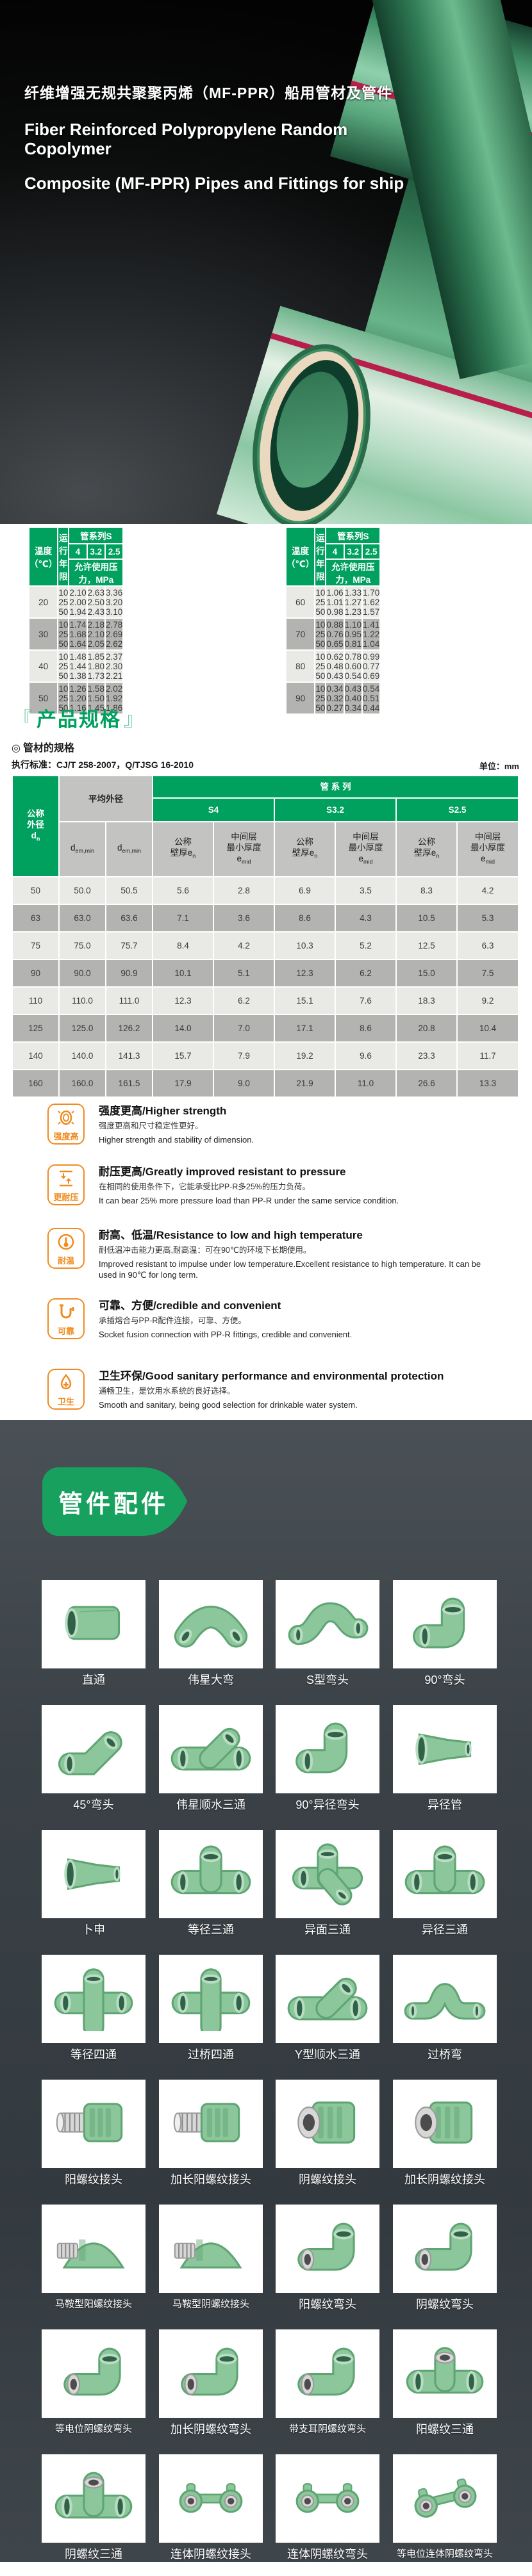 This screenshot has width=532, height=2576. Describe the element at coordinates (371, 698) in the screenshot. I see `value-line: 0.51` at that location.